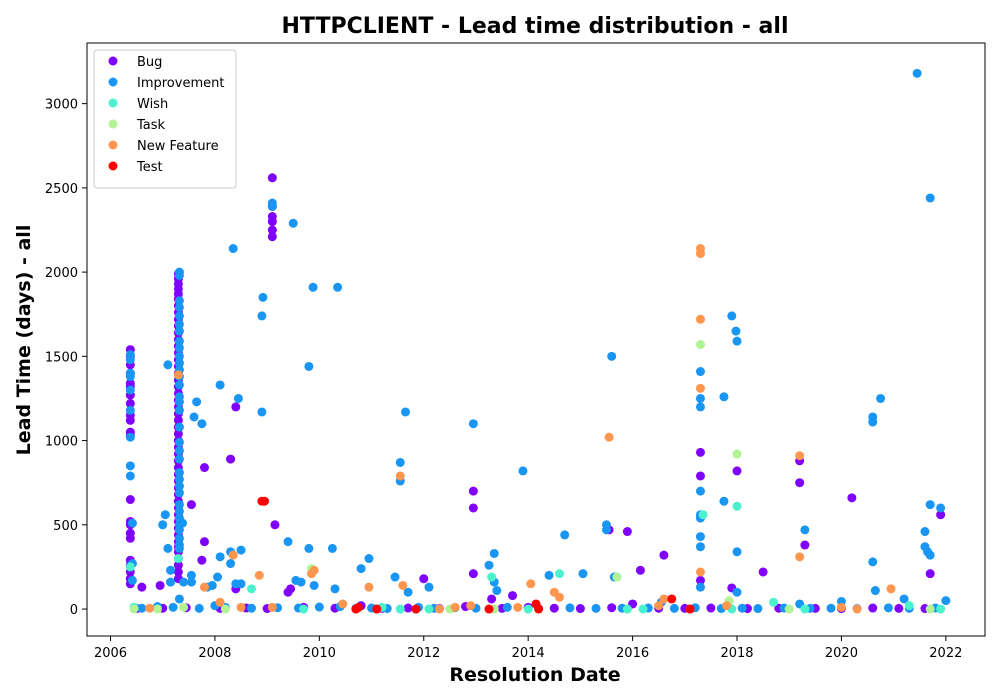 The width and height of the screenshot is (1000, 700). I want to click on x-tick-label: 2012, so click(423, 653).